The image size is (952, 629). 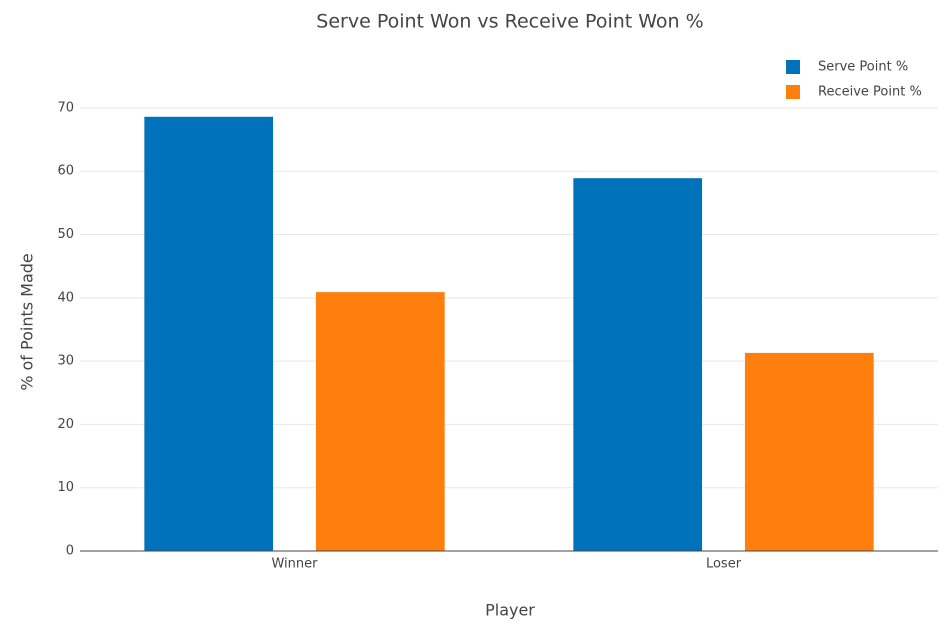 I want to click on chart-title: Serve Point Won vs Receive Point Won %, so click(x=509, y=22).